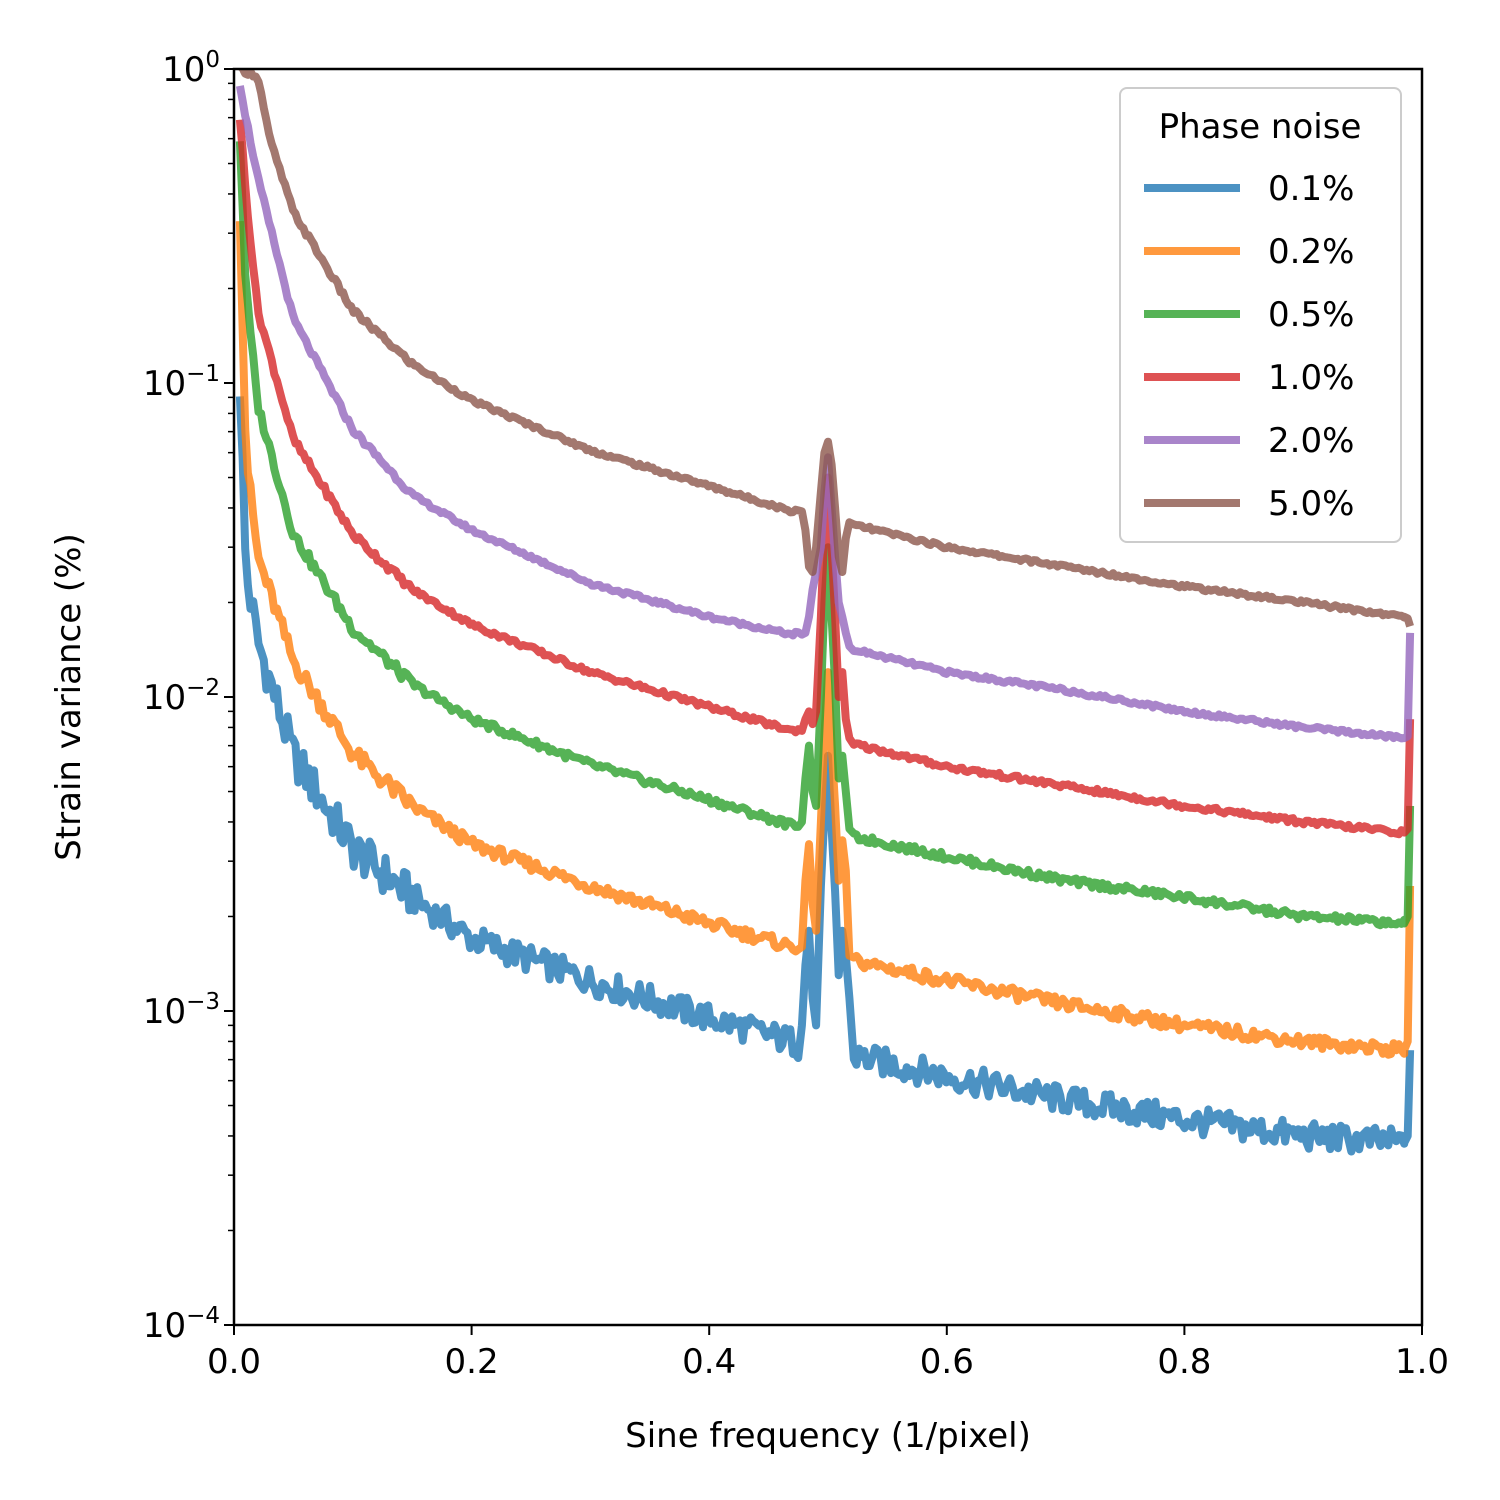  I want to click on y-tick-exponent: −4, so click(203, 1316).